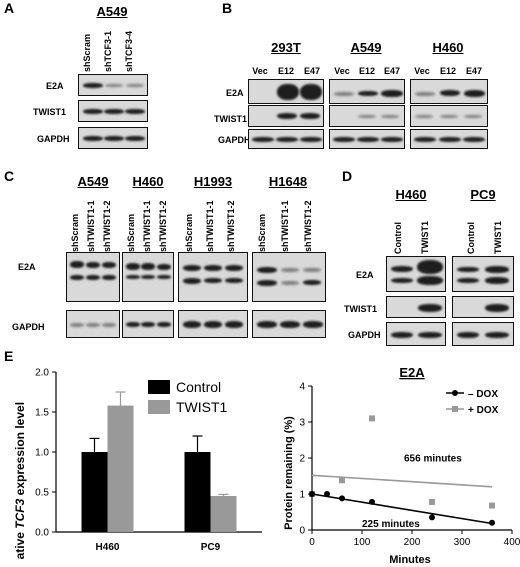  Describe the element at coordinates (364, 335) in the screenshot. I see `panel-d-row-label: GAPDH` at that location.